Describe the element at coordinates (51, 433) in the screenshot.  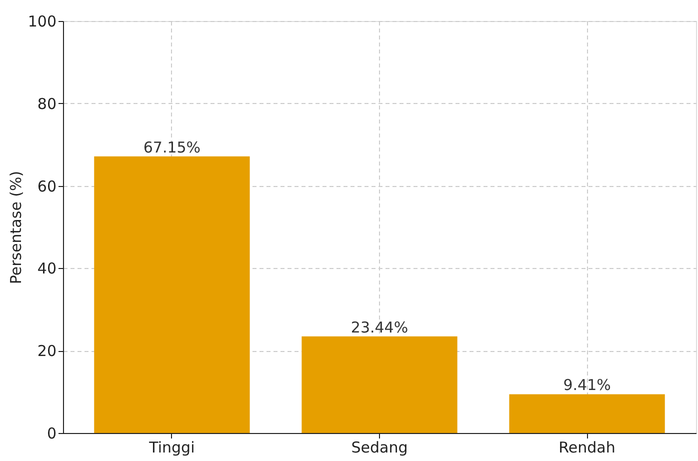
I see `y-tick-label: 0` at that location.